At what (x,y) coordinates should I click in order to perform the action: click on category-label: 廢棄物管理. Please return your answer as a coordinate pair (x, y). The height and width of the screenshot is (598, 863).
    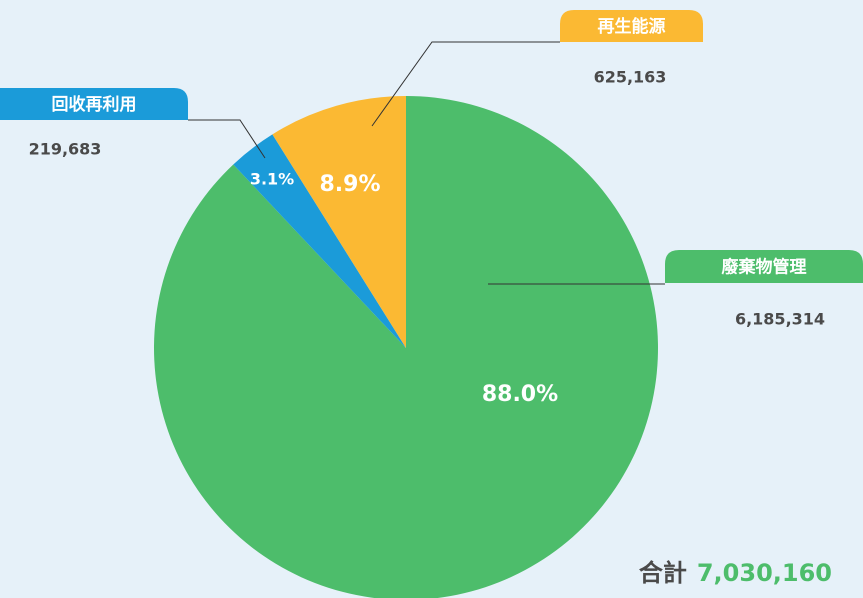
    Looking at the image, I should click on (764, 267).